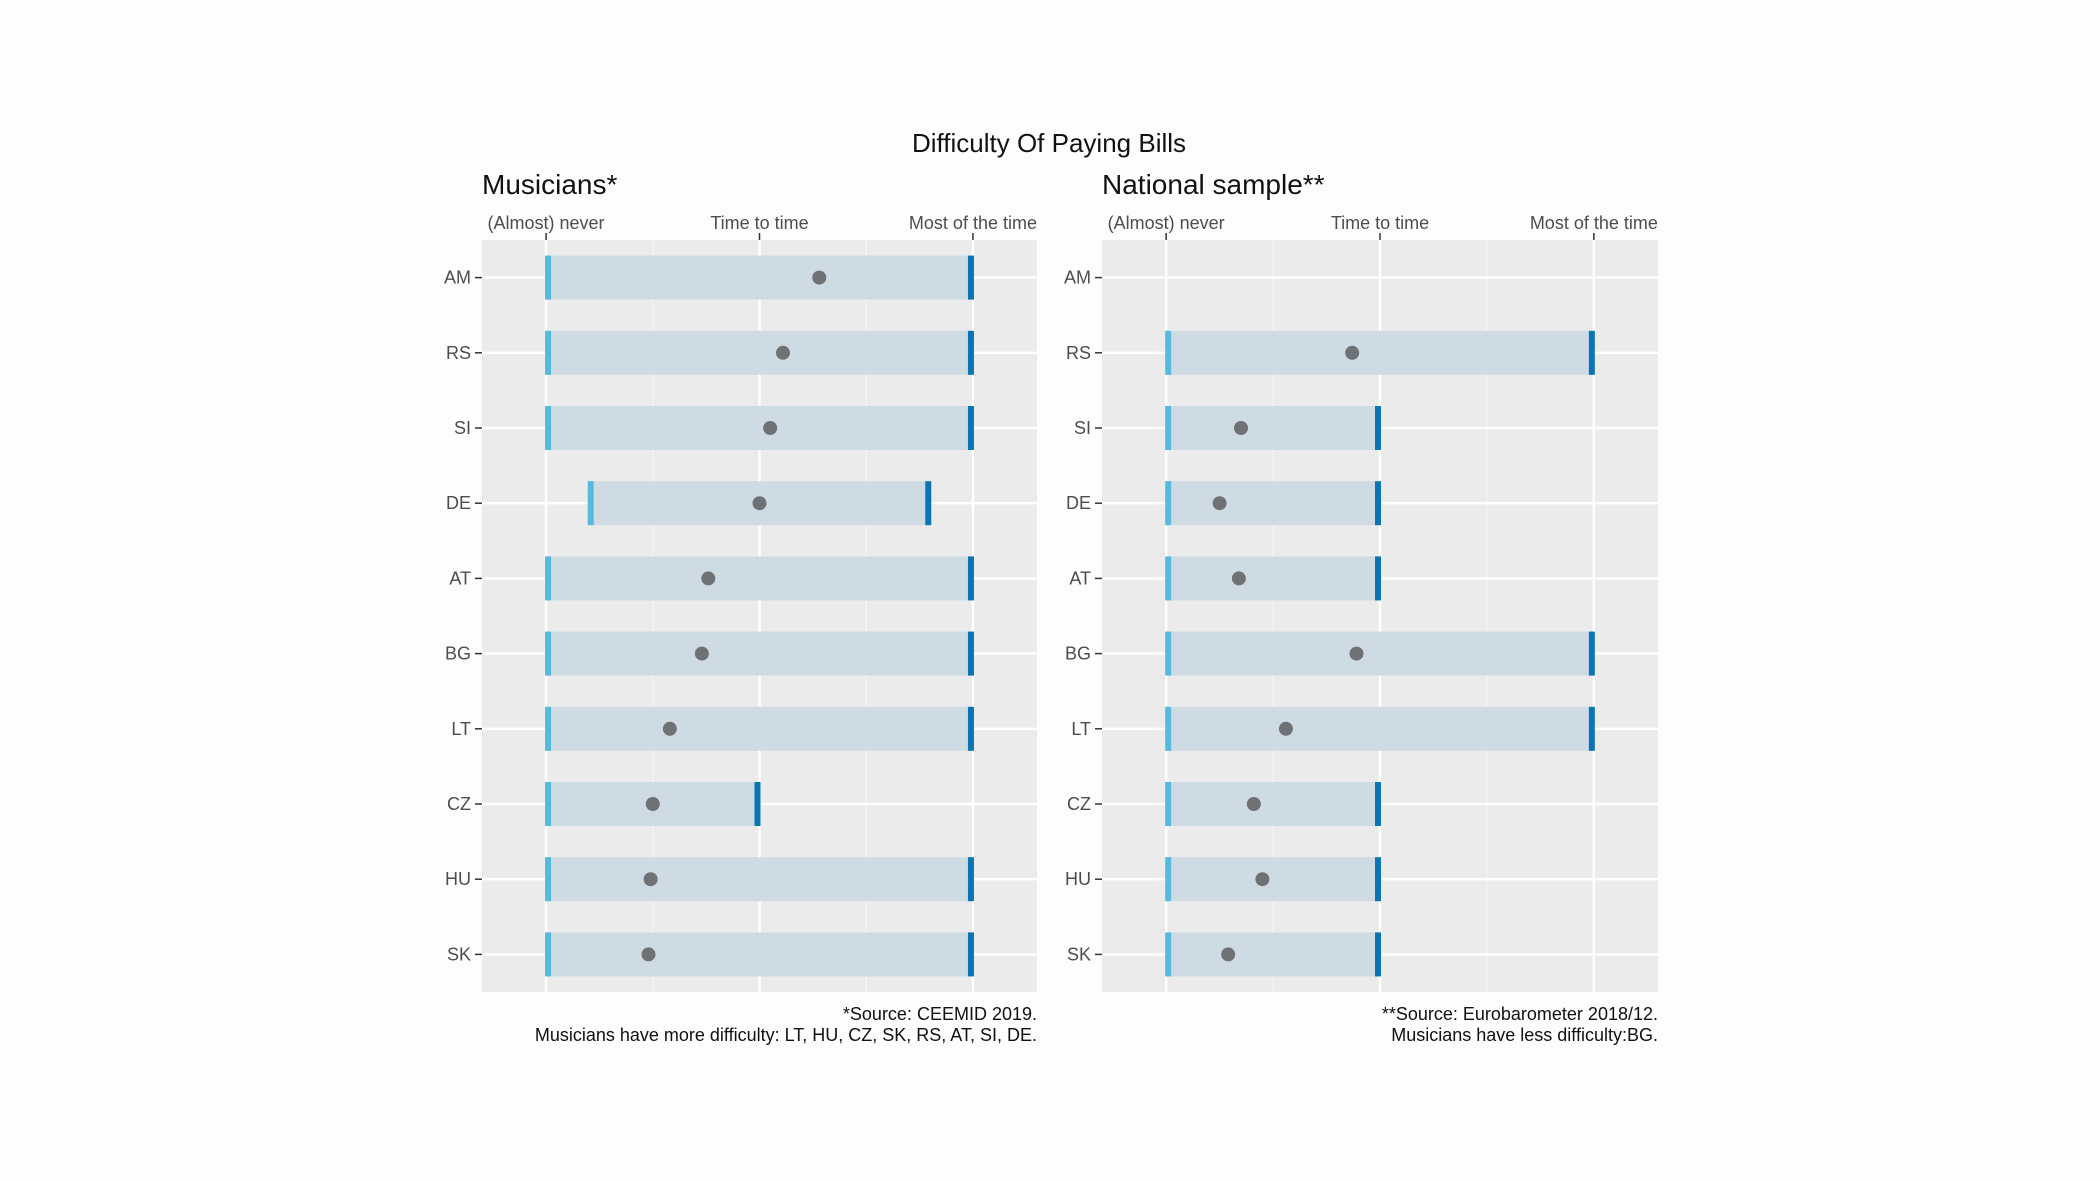 The image size is (2100, 1181). What do you see at coordinates (549, 184) in the screenshot?
I see `panel-title: Musicians*` at bounding box center [549, 184].